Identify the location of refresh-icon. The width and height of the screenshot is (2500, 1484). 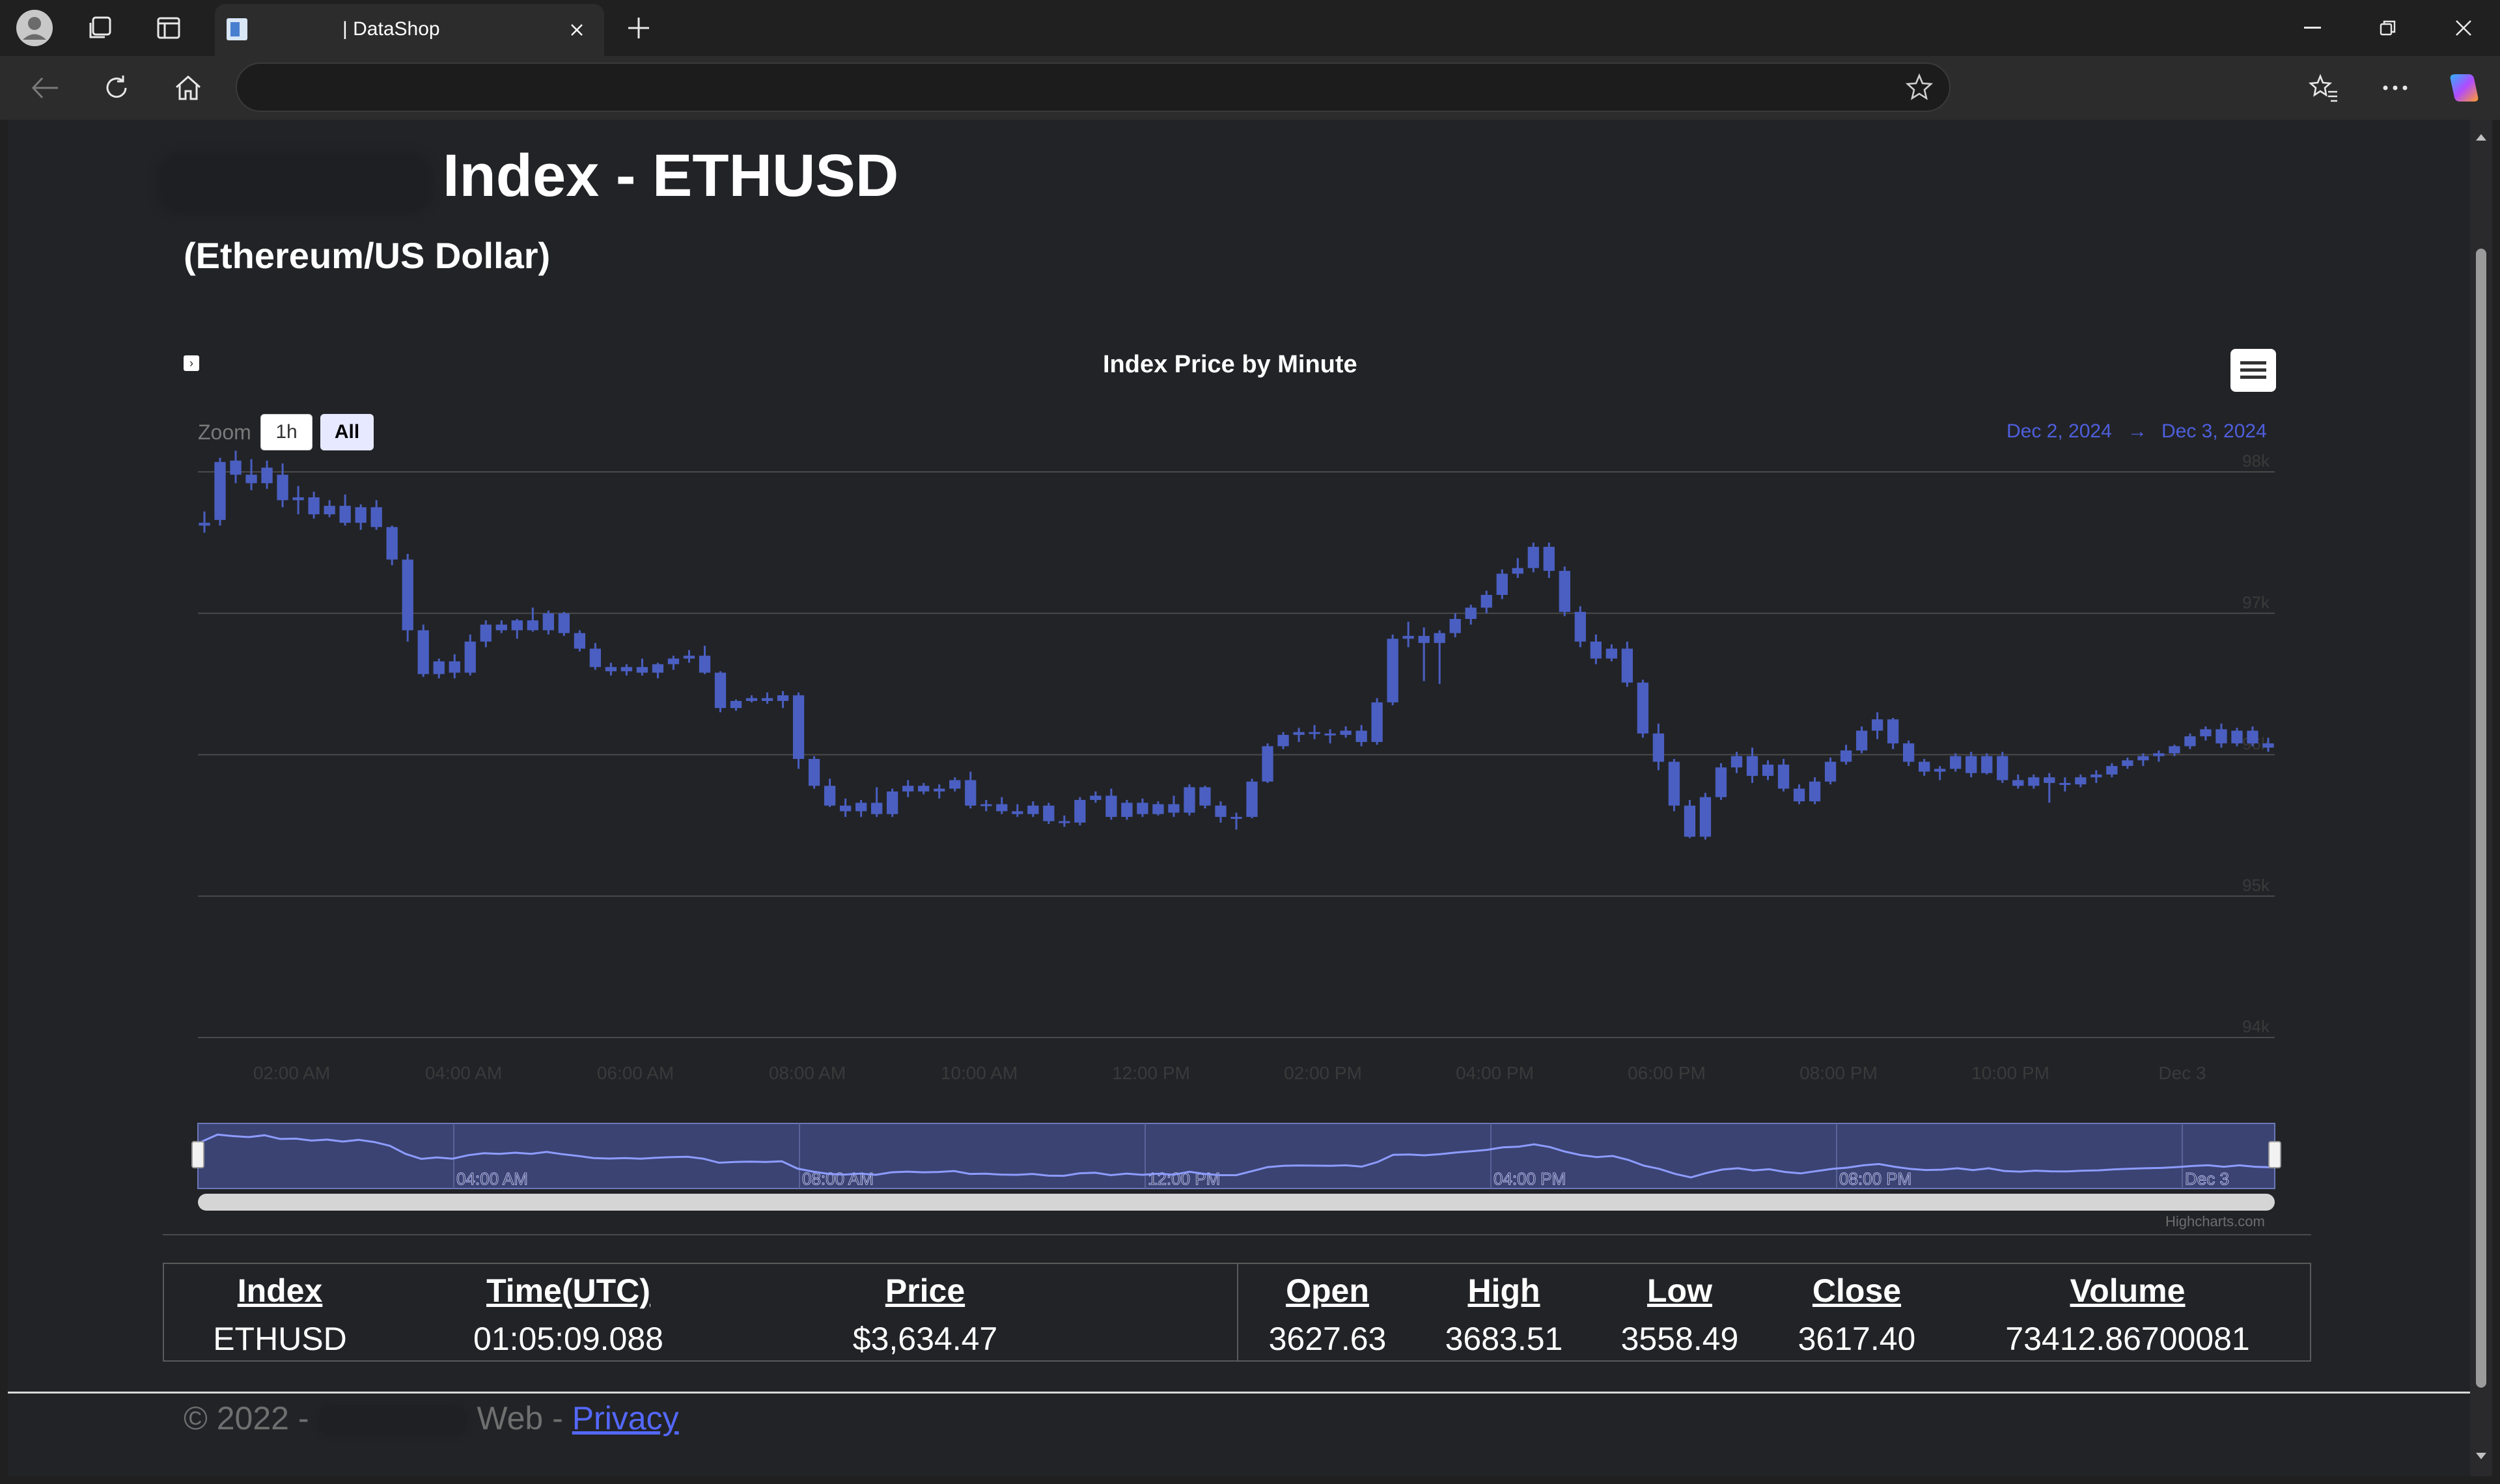
(116, 88).